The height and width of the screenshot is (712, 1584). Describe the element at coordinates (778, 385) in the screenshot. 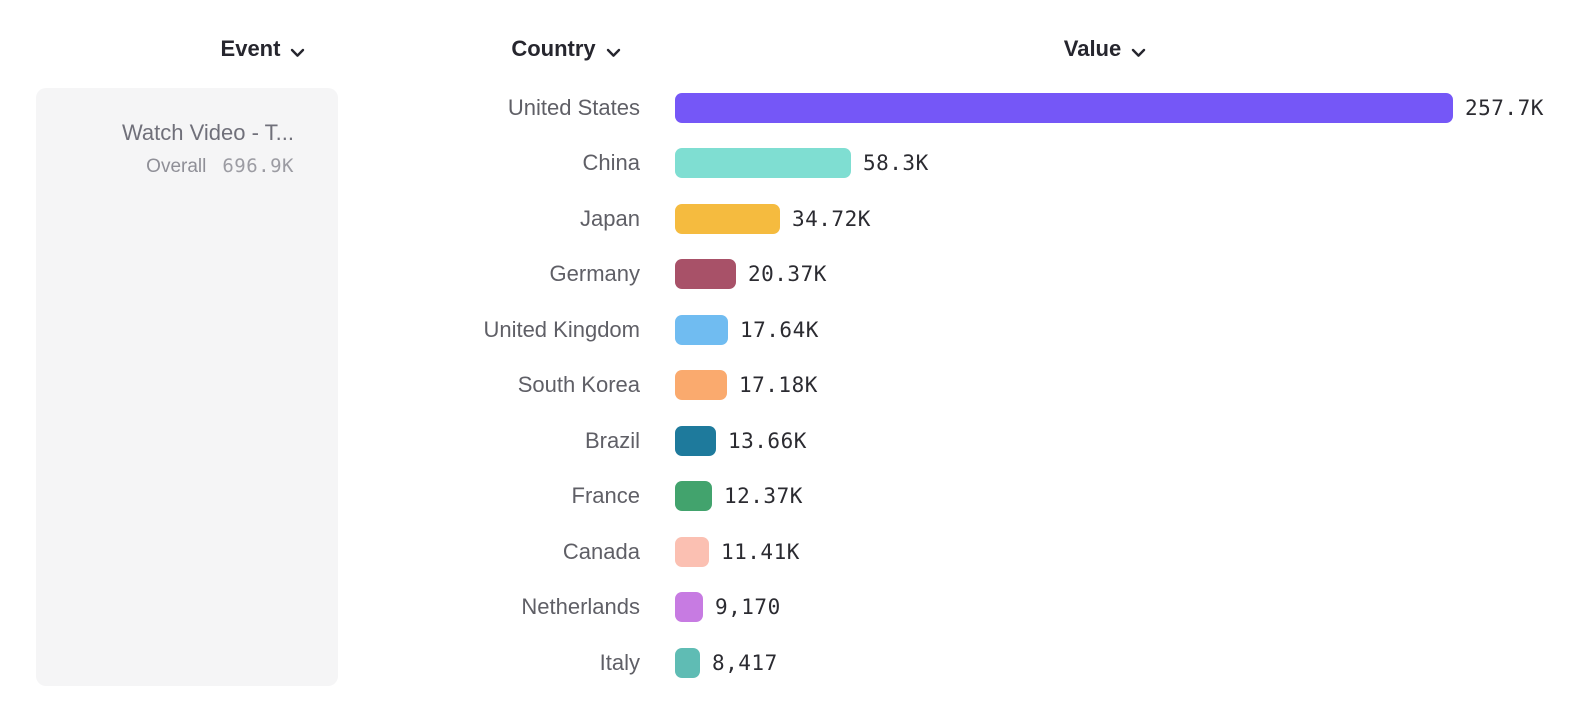

I see `value-label: 17.18K` at that location.